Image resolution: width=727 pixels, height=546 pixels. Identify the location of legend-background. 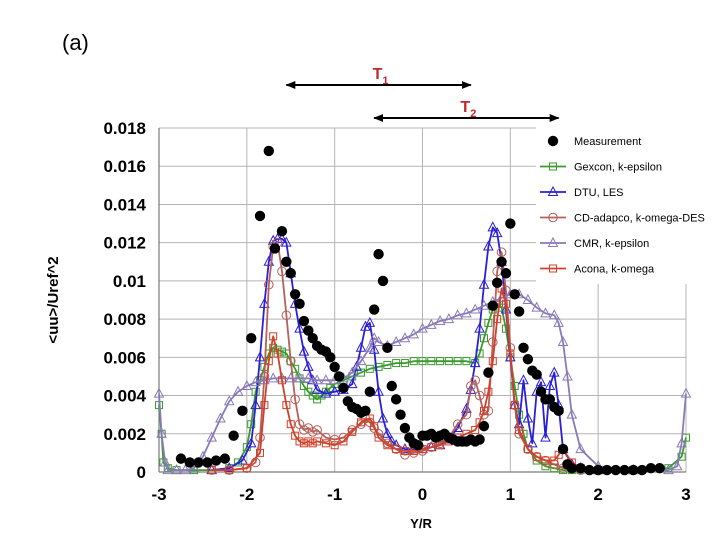
(613, 205).